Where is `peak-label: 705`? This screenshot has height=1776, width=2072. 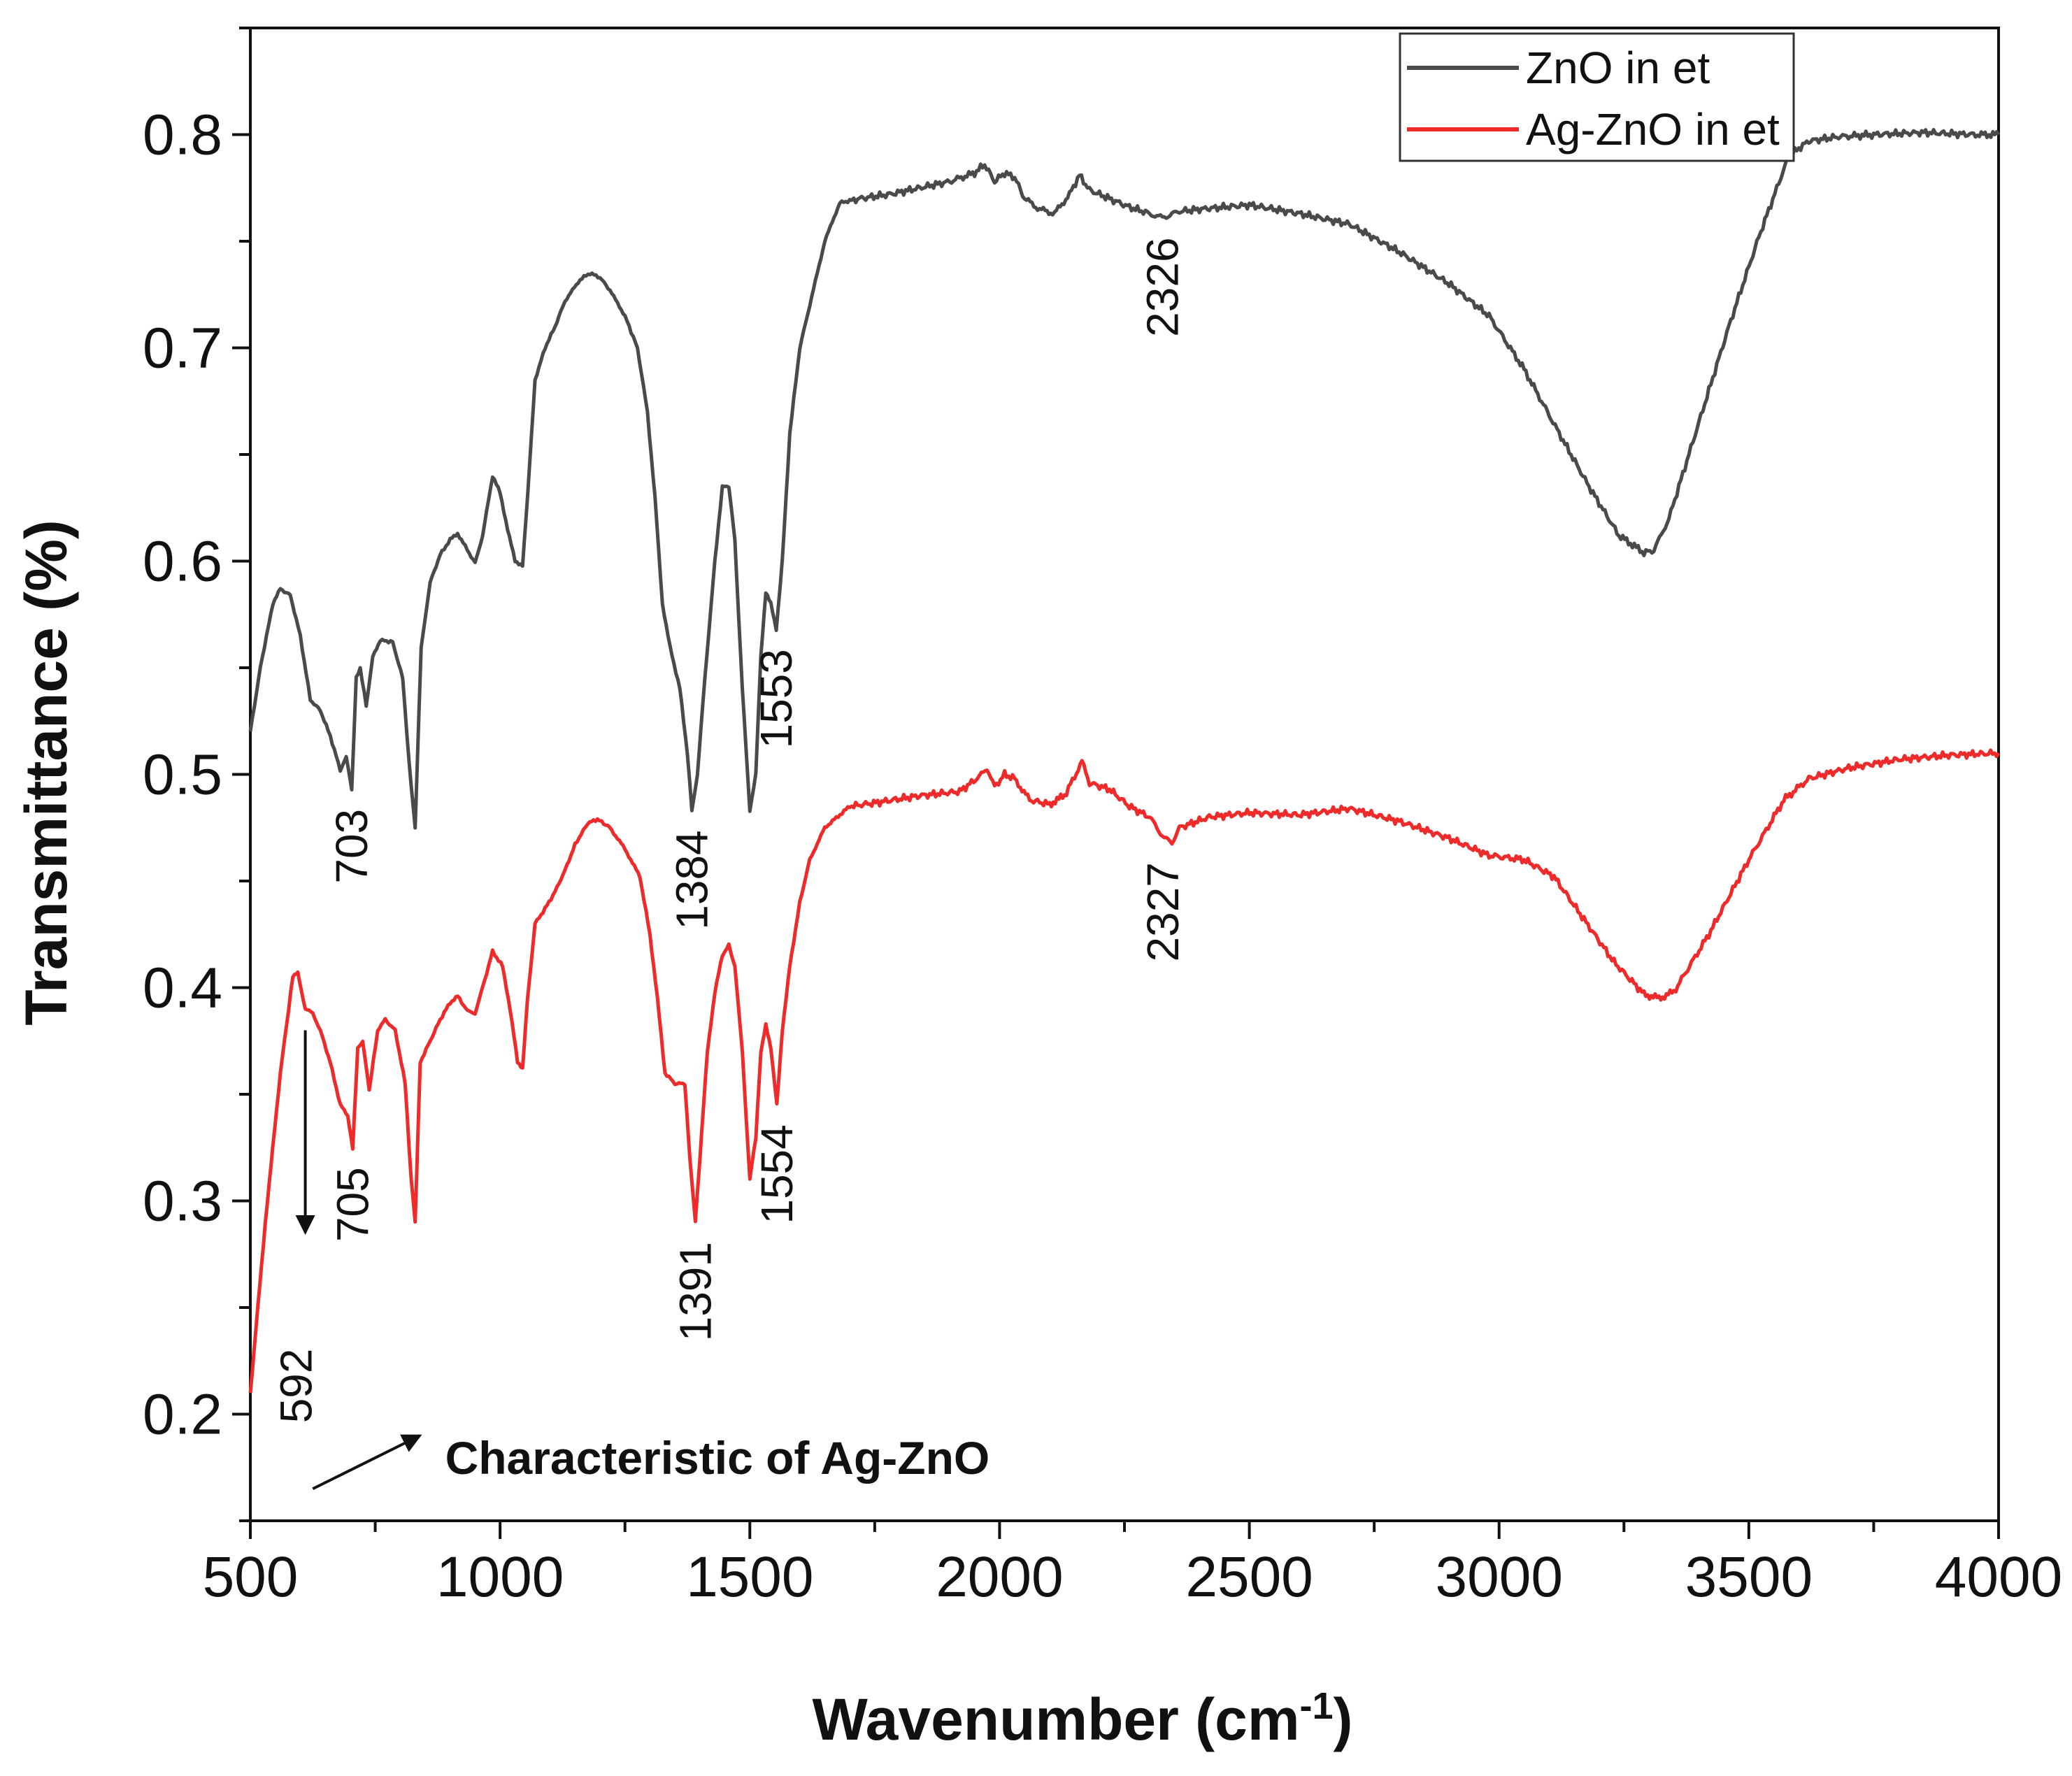
peak-label: 705 is located at coordinates (352, 1204).